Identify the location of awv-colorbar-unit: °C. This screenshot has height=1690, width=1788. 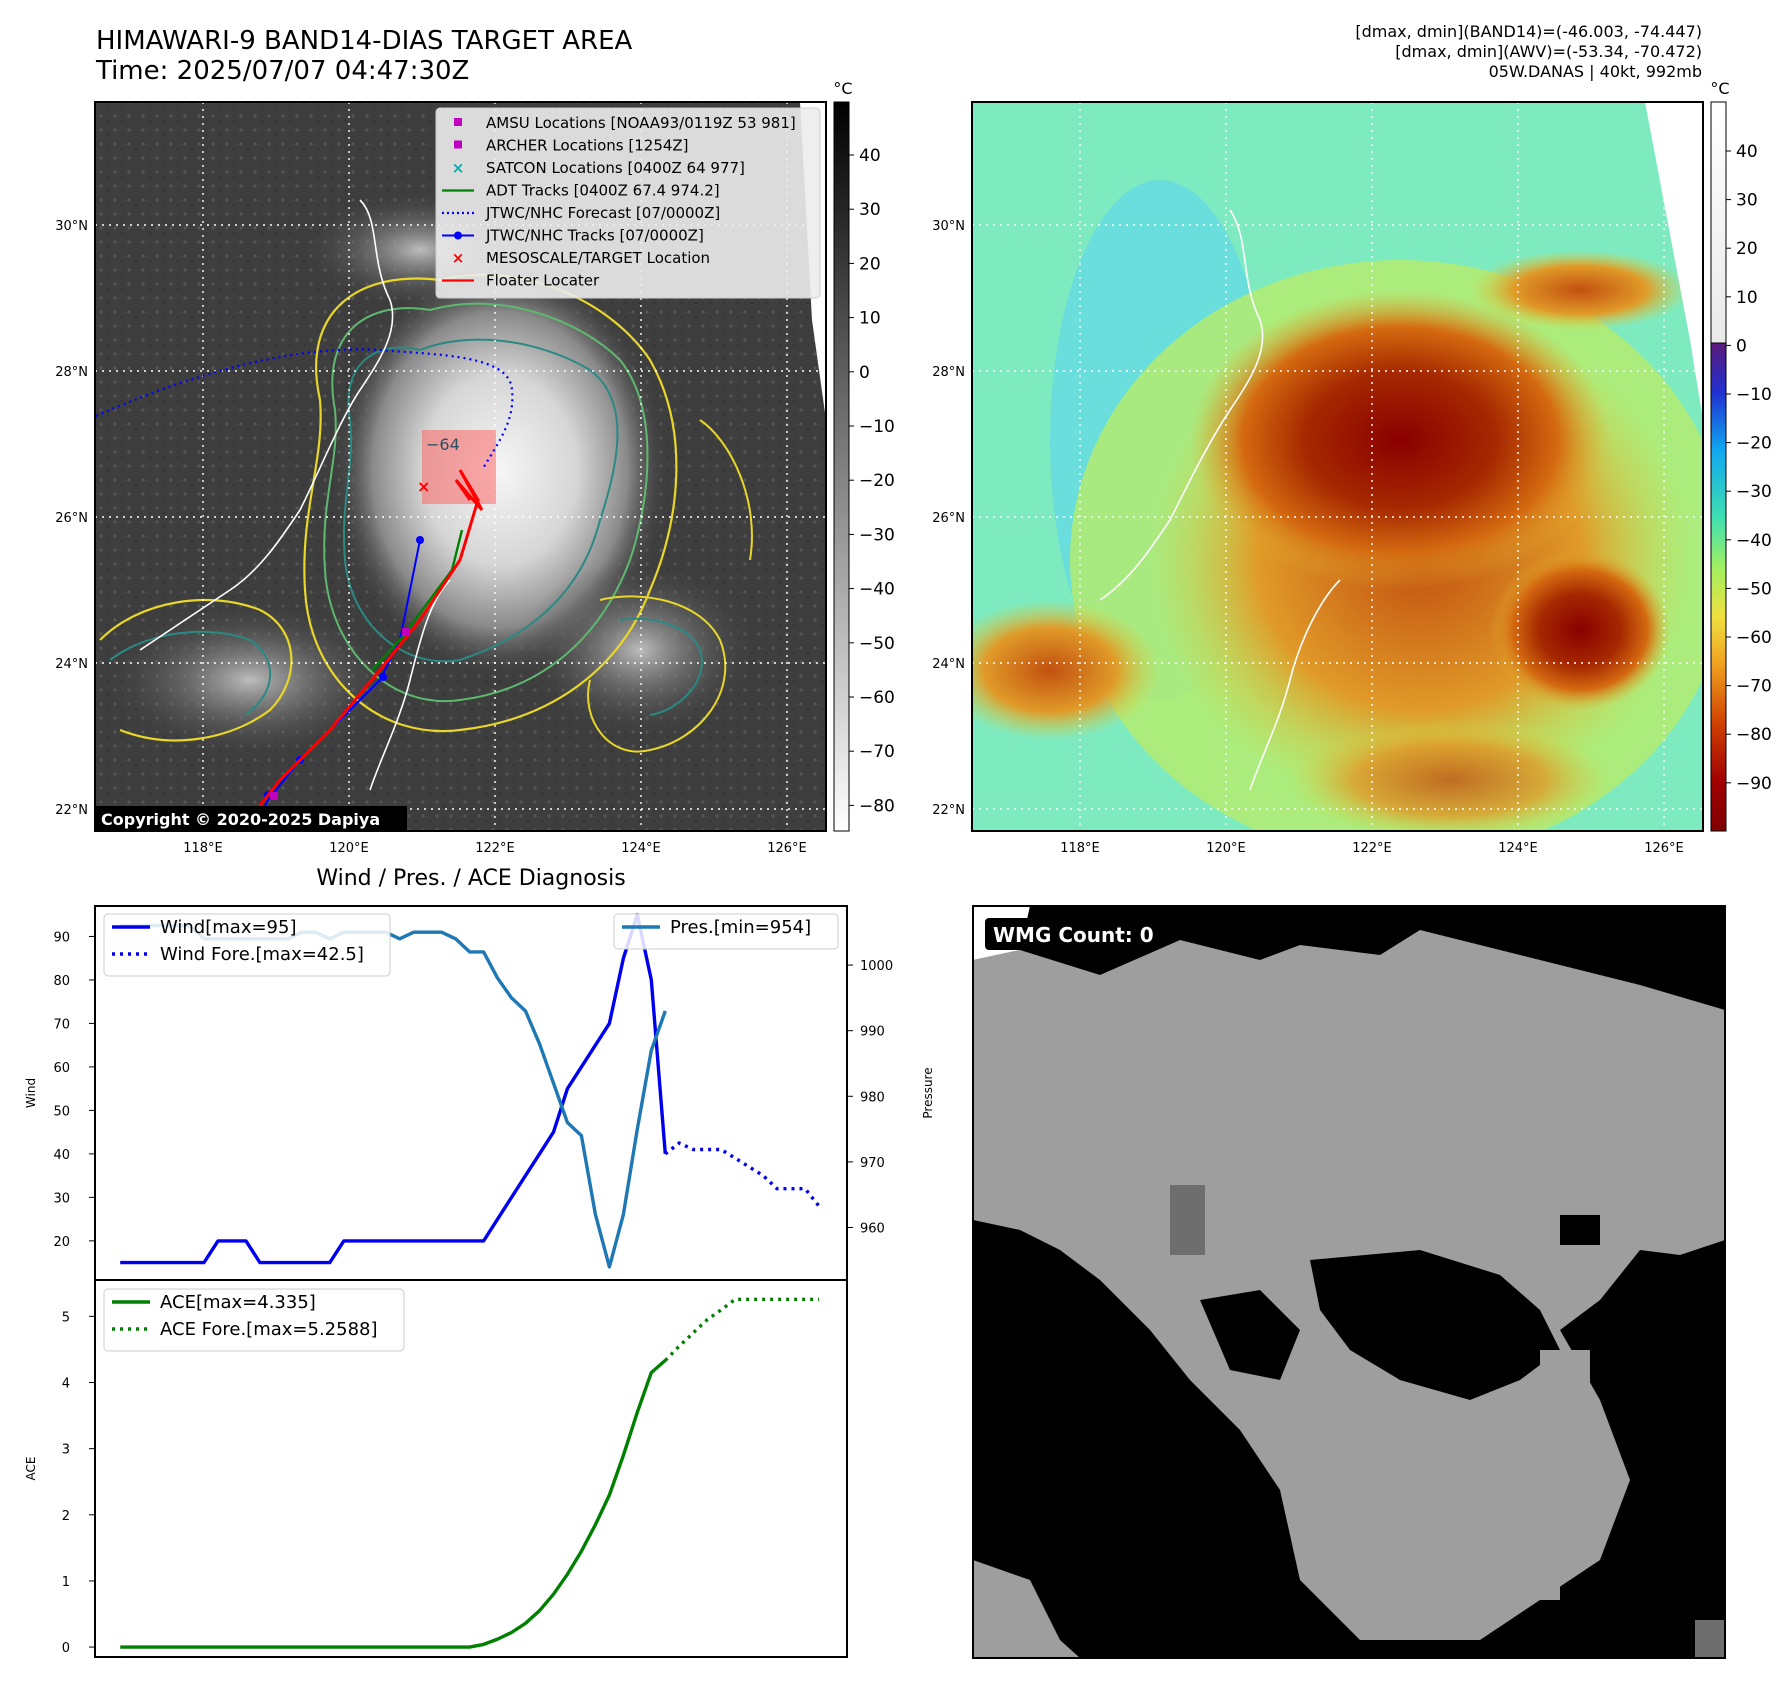
(1719, 88).